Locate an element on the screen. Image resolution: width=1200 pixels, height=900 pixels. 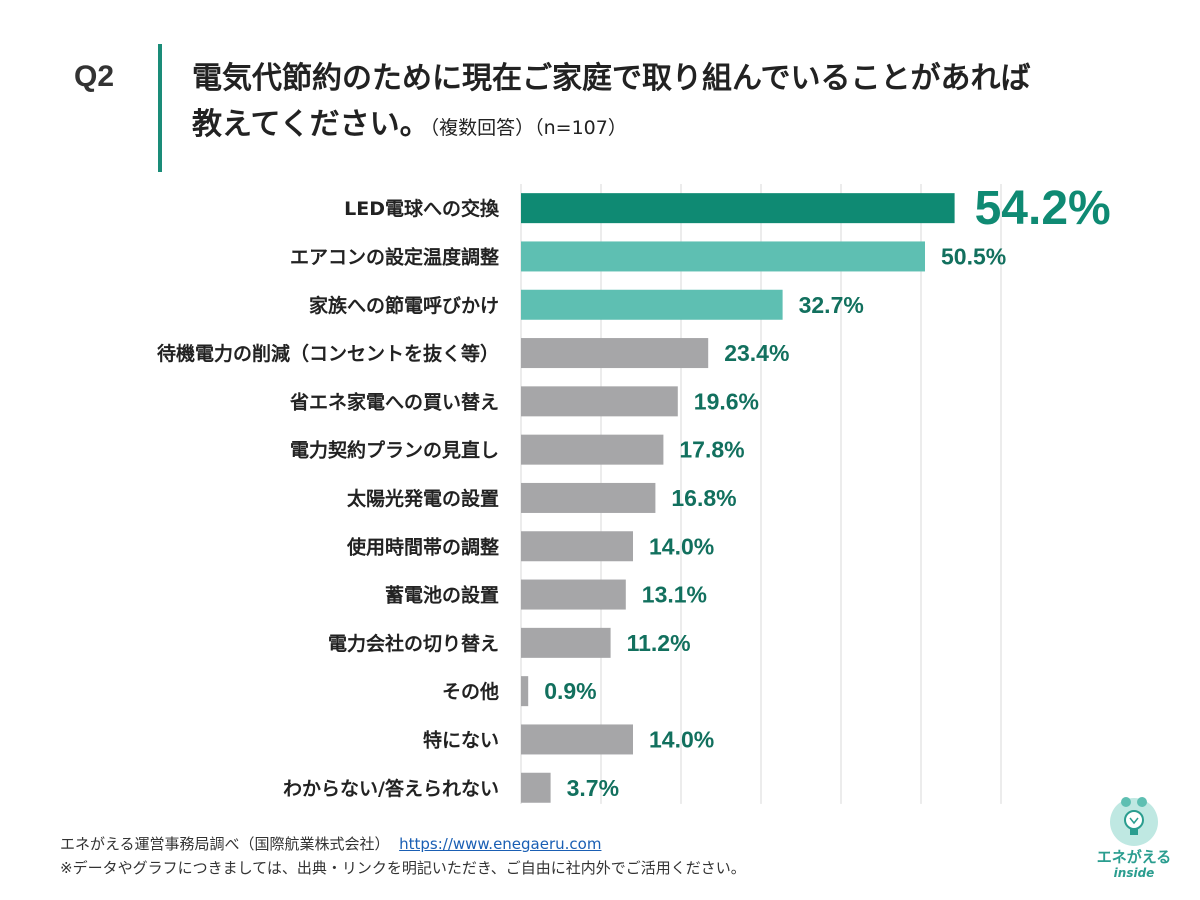
category-label: 待機電力の削減（コンセントを抜く等） is located at coordinates (328, 353).